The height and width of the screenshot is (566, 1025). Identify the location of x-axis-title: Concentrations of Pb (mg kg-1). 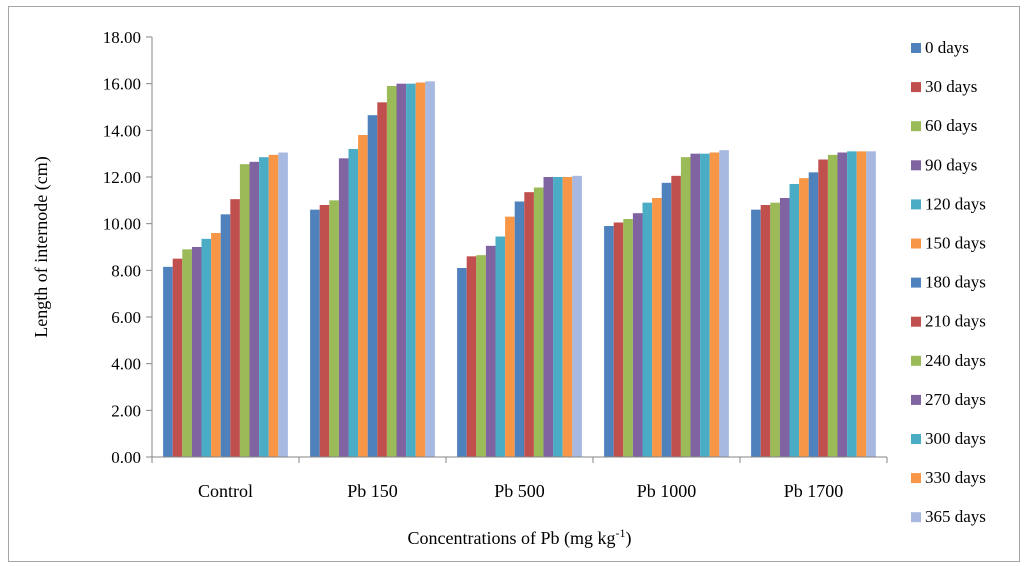
(520, 537).